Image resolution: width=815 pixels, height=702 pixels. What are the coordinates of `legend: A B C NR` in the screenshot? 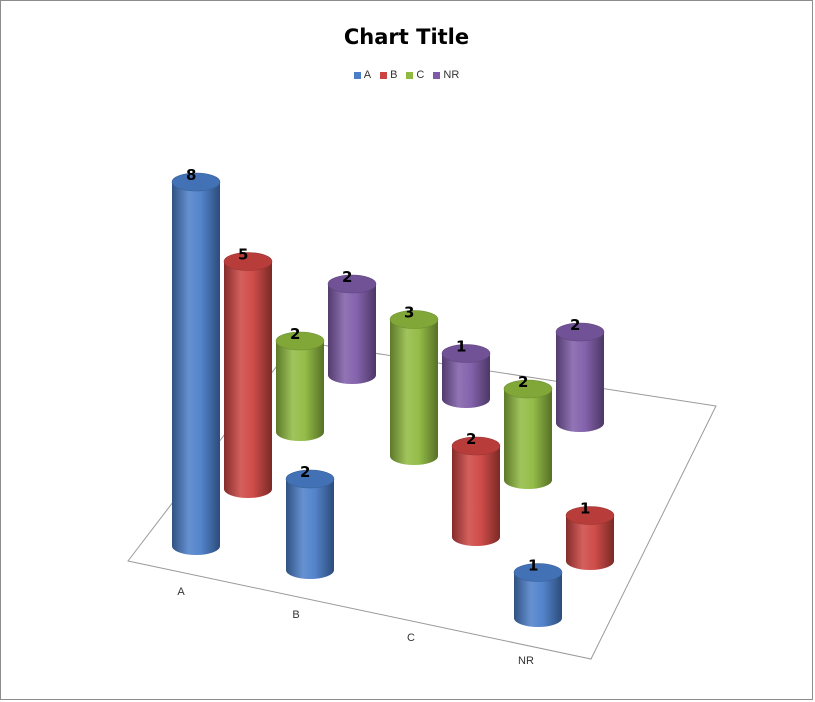 It's located at (406, 75).